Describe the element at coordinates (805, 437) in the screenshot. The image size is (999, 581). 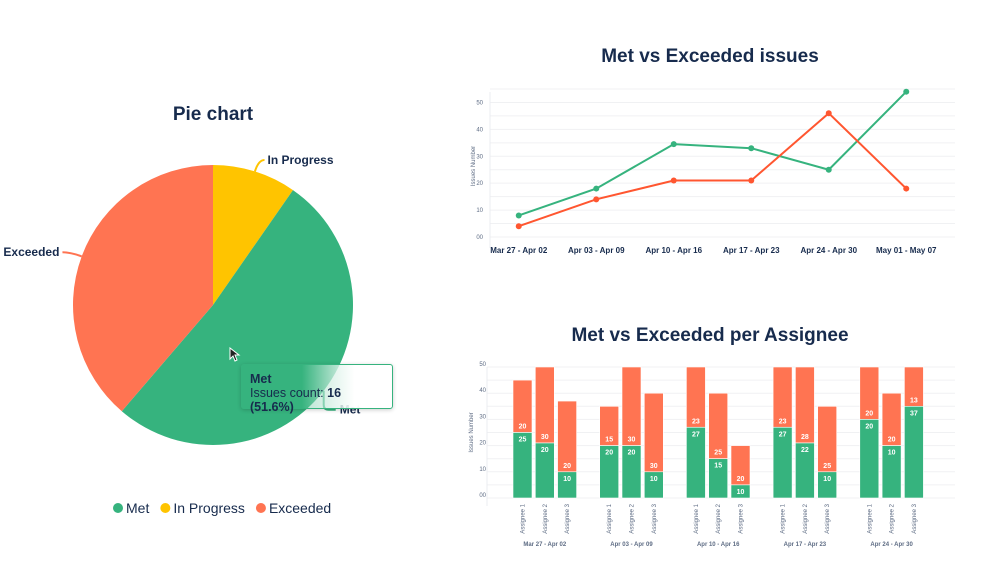
I see `bar-label-exceeded: 28` at that location.